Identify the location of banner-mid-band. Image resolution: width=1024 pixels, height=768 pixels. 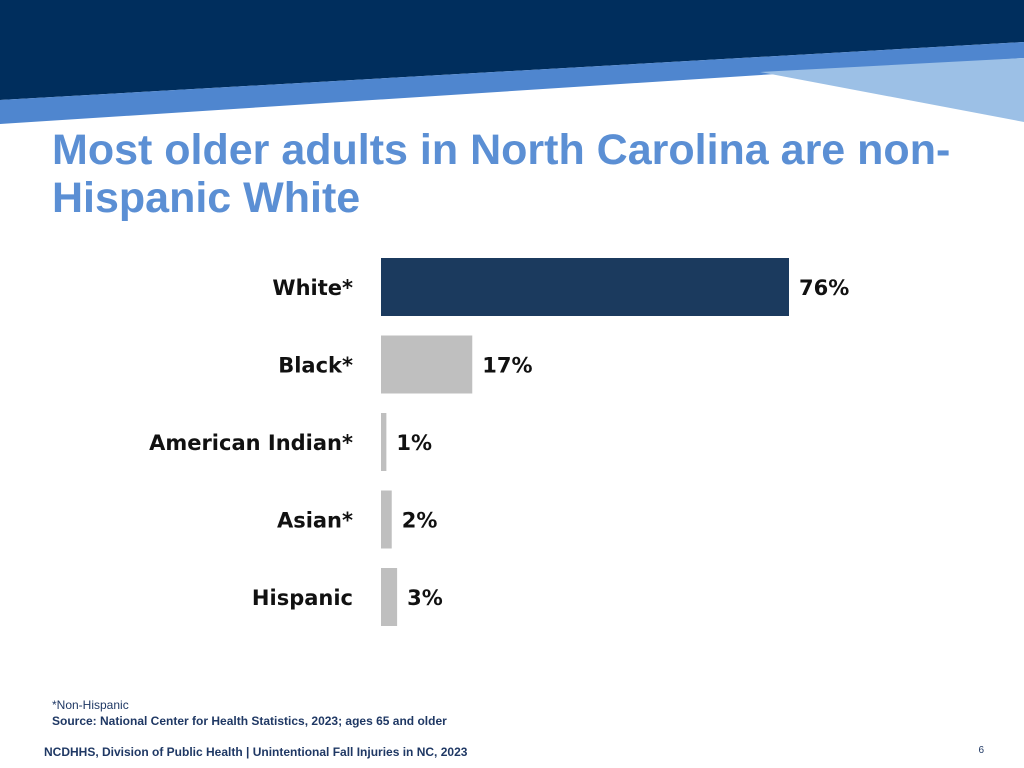
(512, 83).